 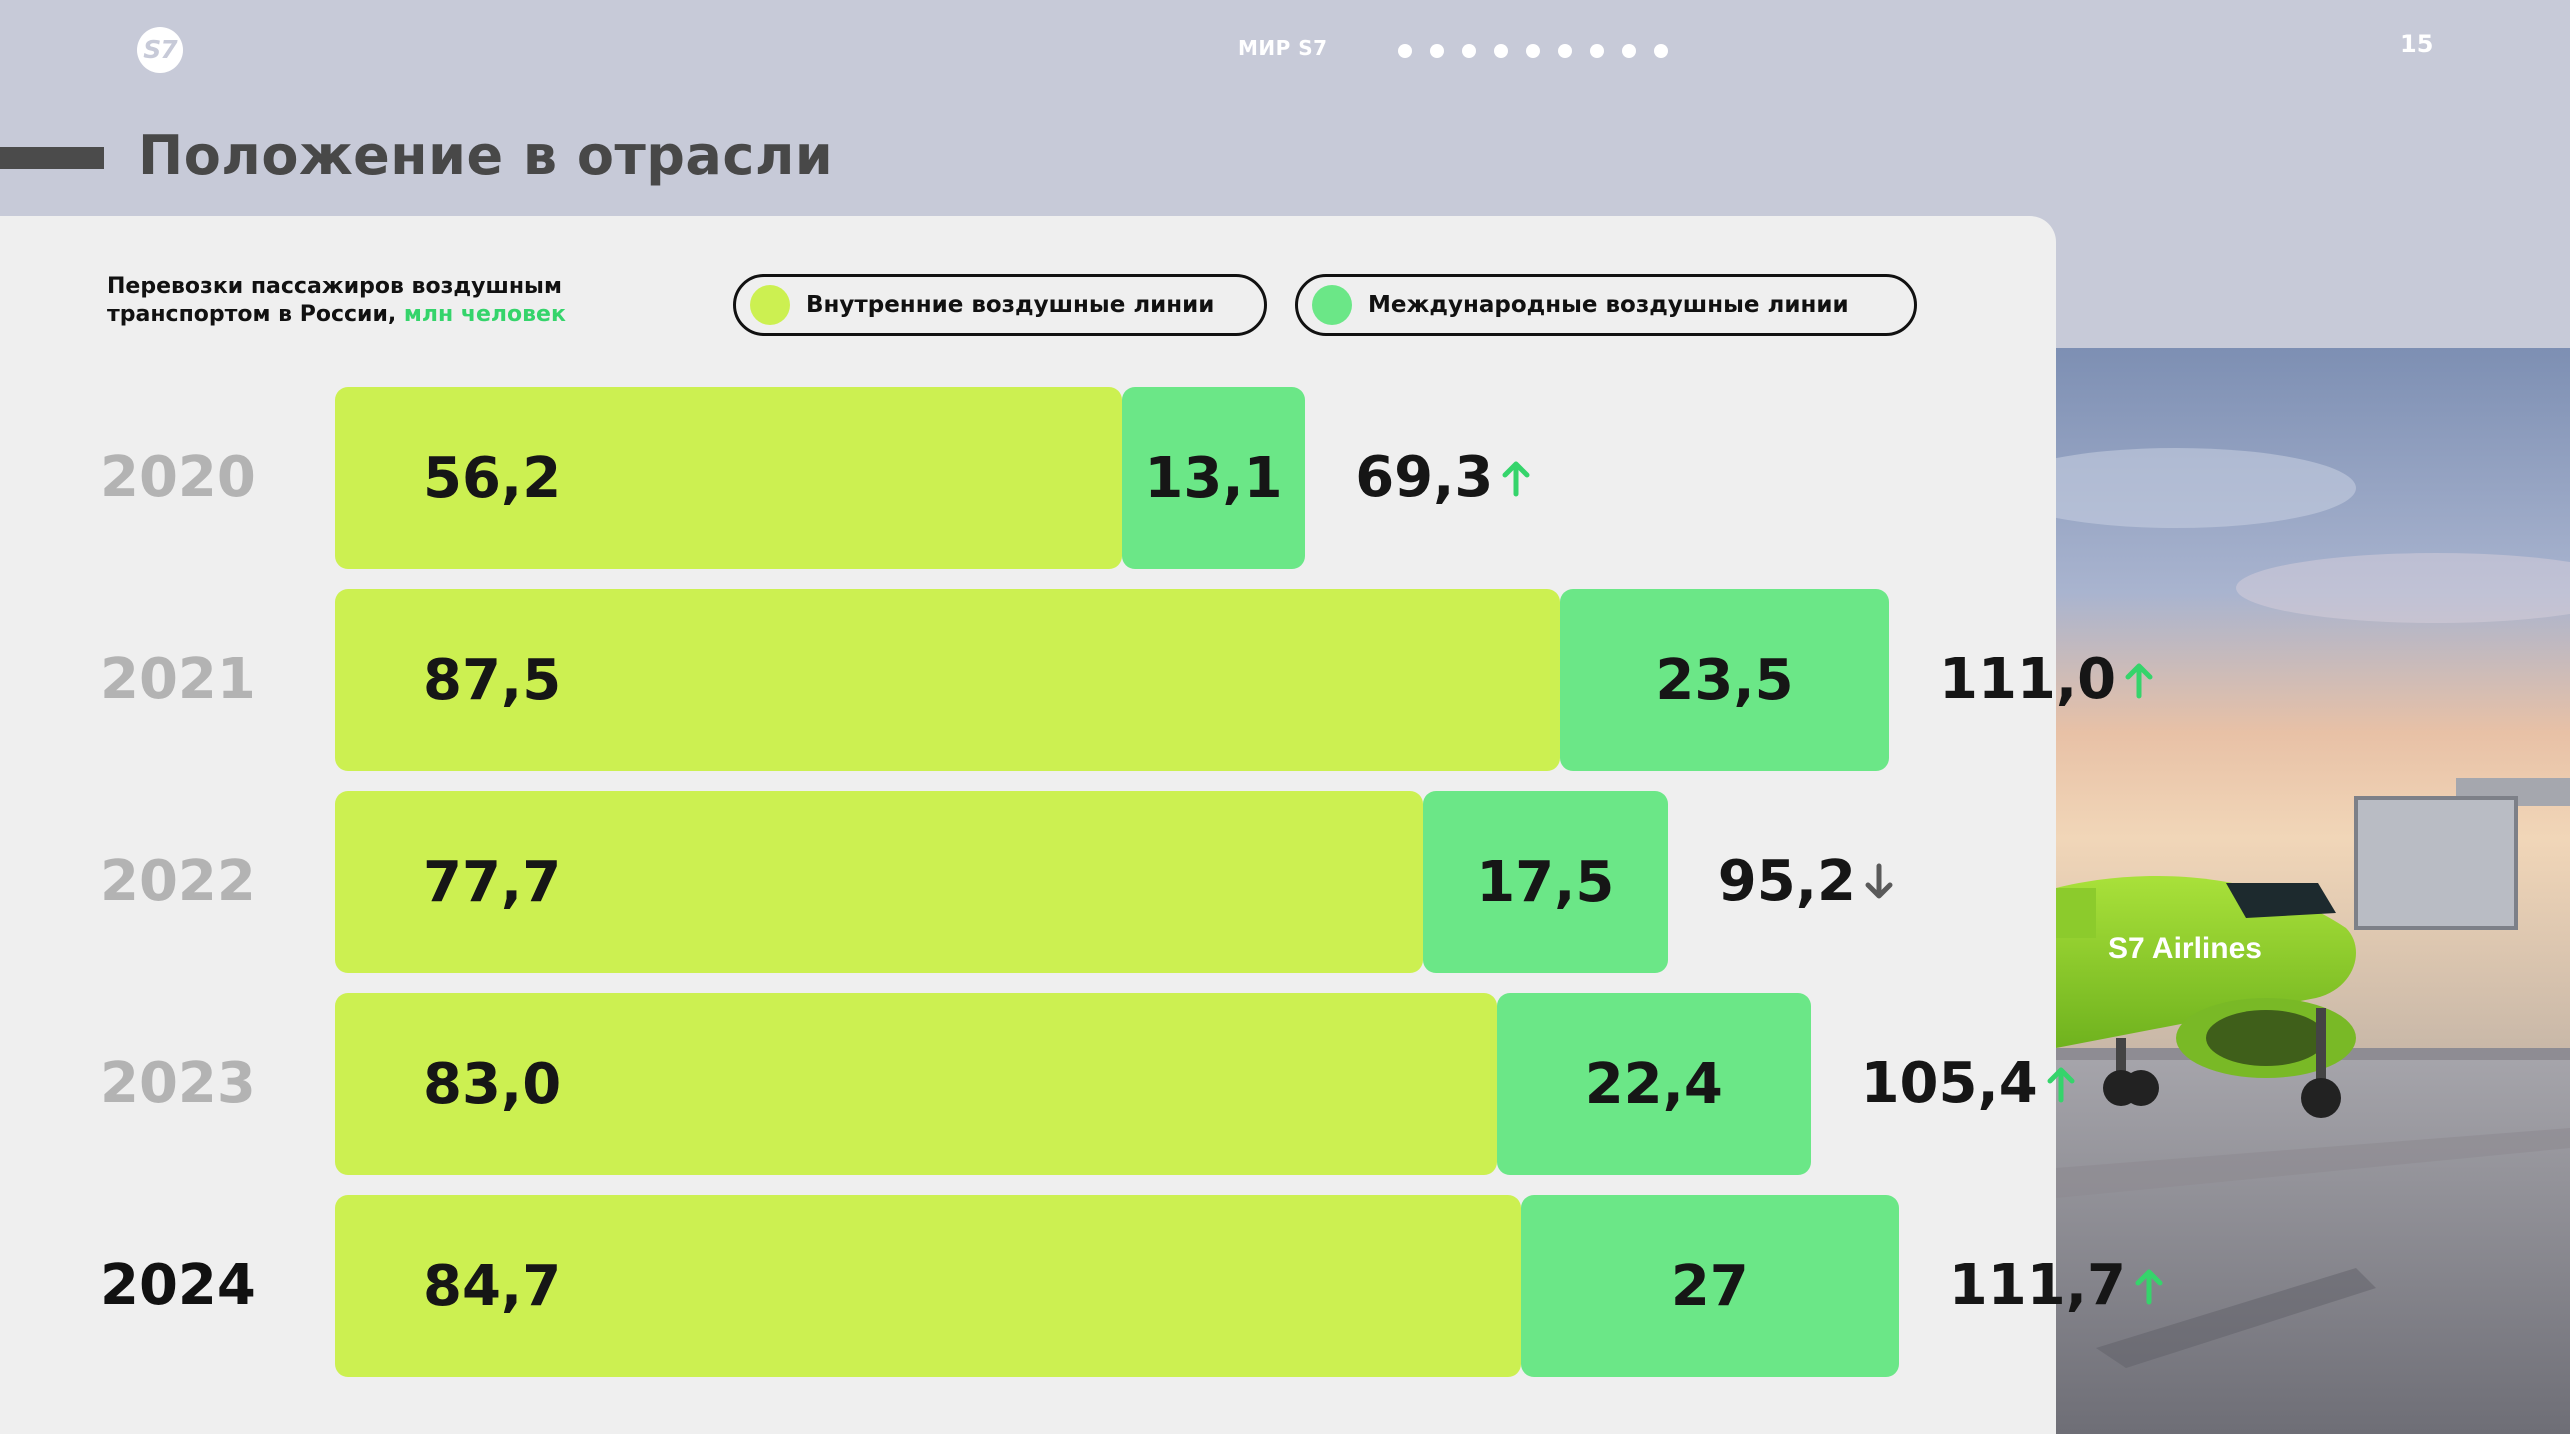 I want to click on bar-international: 13,1, so click(x=1213, y=478).